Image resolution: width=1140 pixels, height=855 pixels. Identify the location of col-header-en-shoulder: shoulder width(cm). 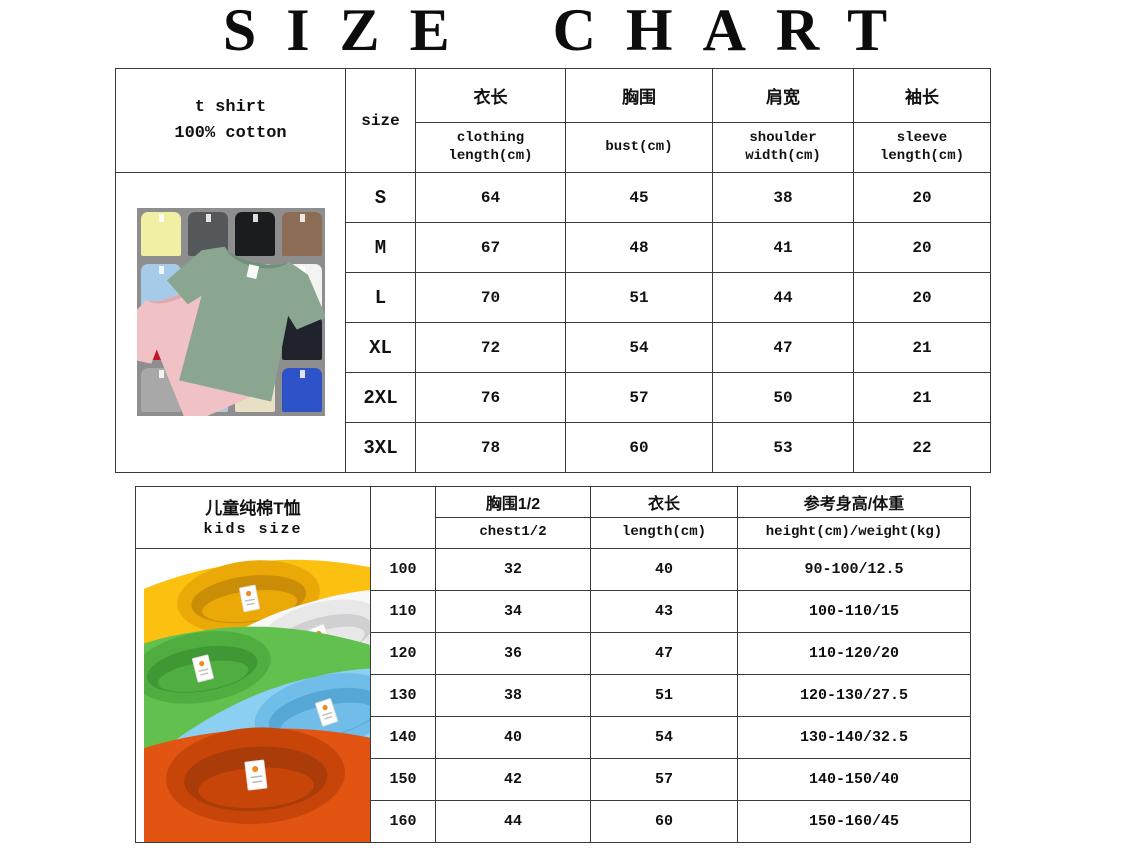
(783, 147).